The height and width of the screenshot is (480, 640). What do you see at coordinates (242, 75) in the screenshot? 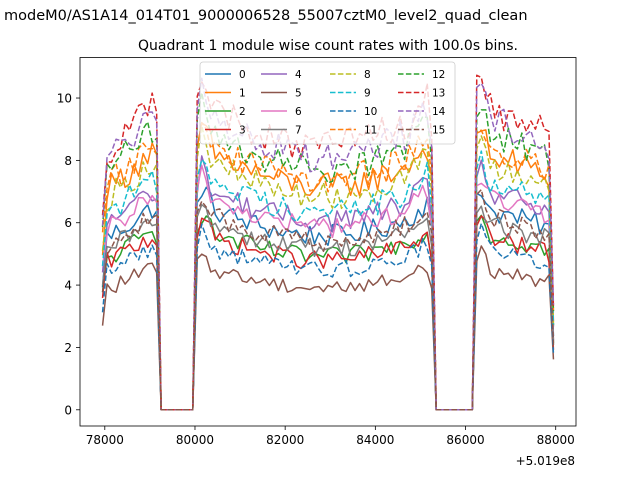
I see `legend-label-0: 0` at bounding box center [242, 75].